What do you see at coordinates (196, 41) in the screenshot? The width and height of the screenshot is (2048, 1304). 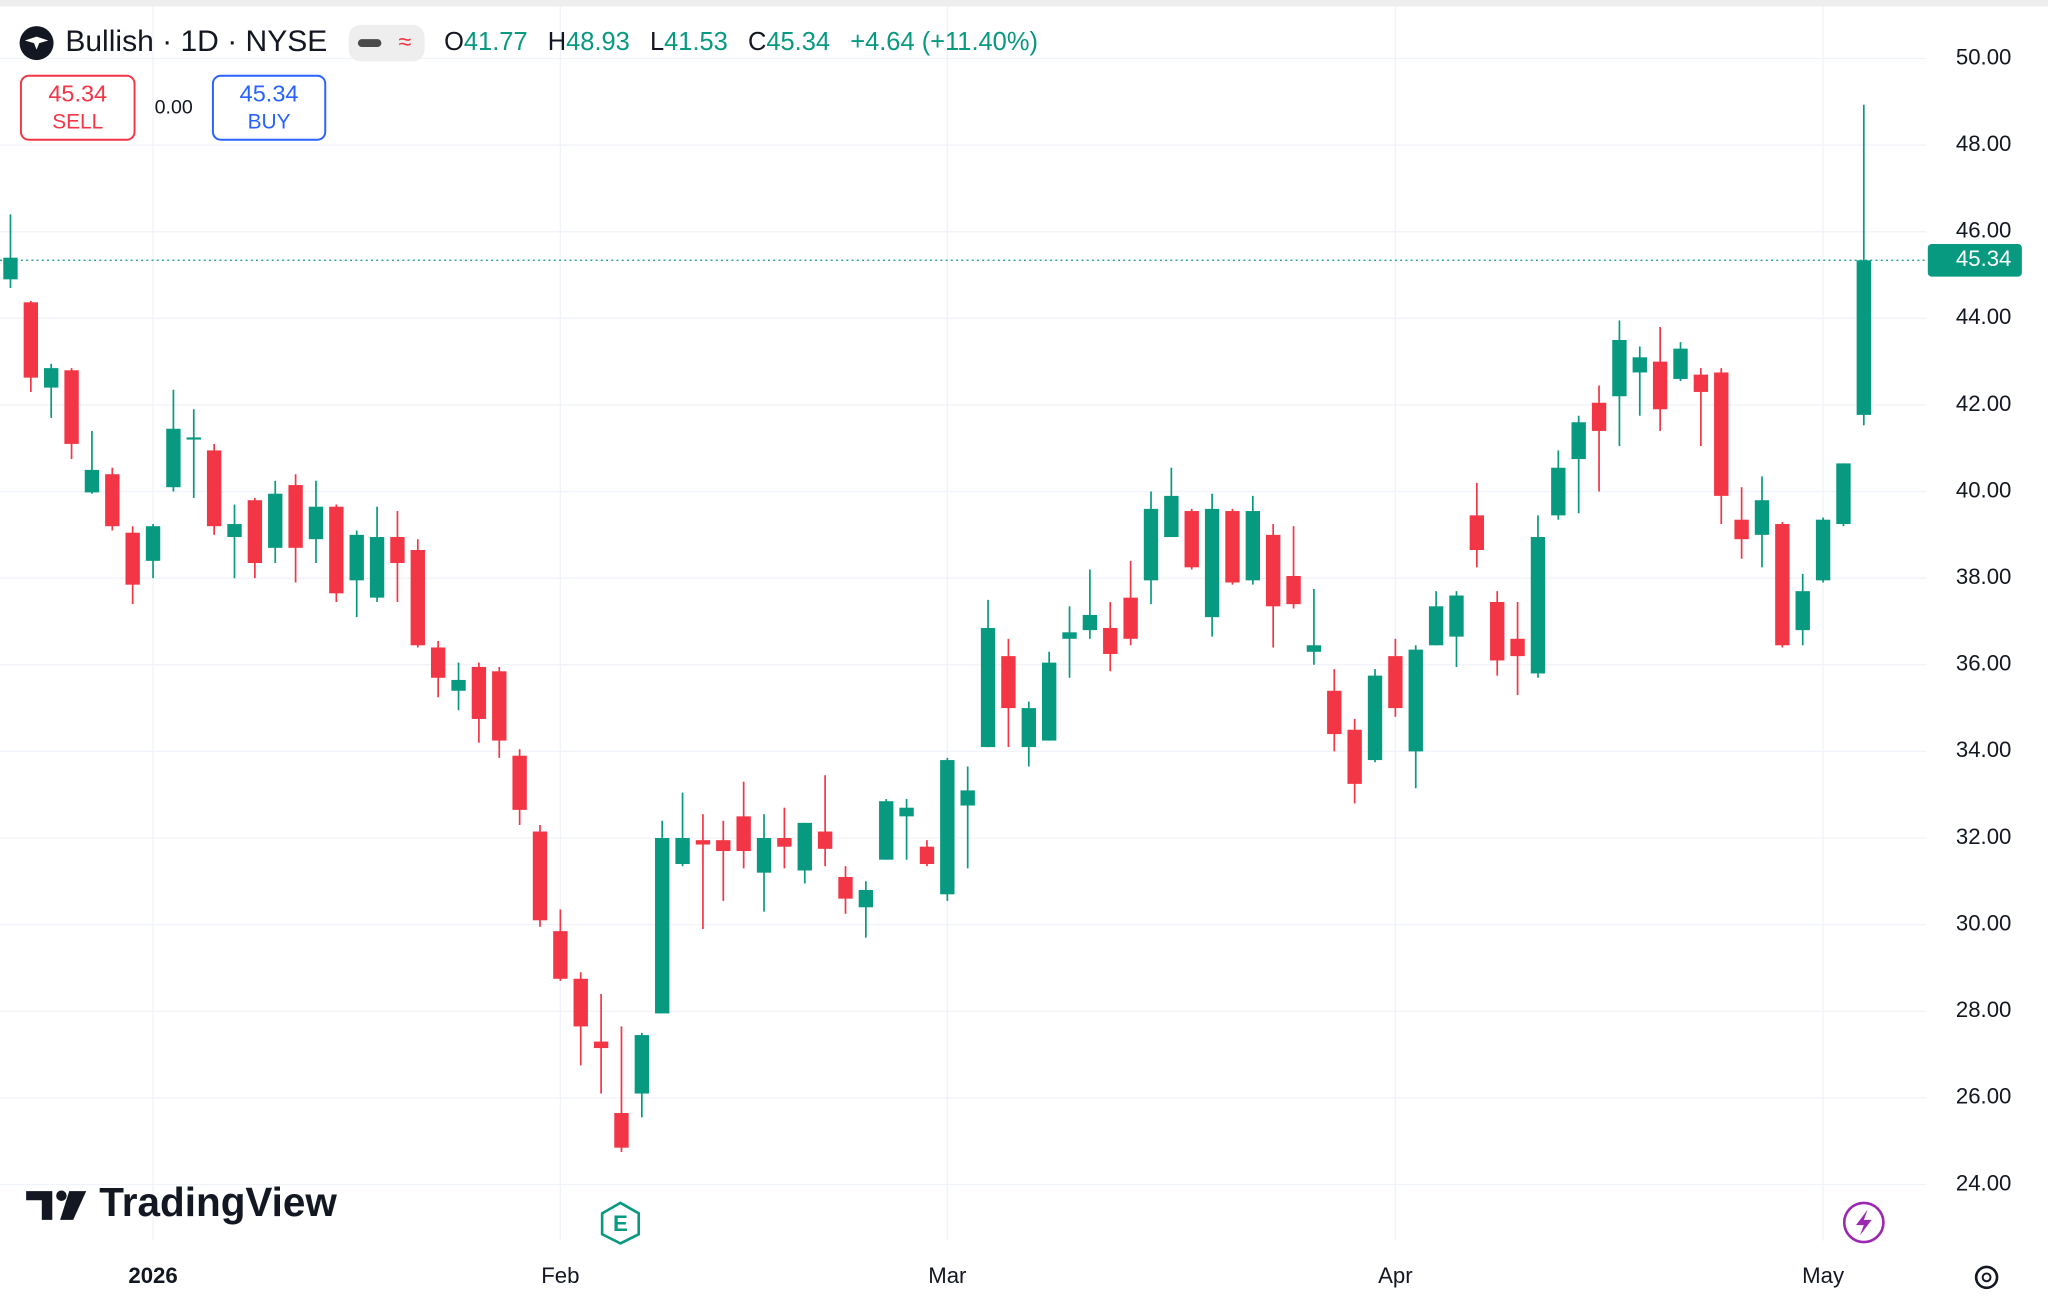 I see `symbol-title: Bullish · 1D · NYSE` at bounding box center [196, 41].